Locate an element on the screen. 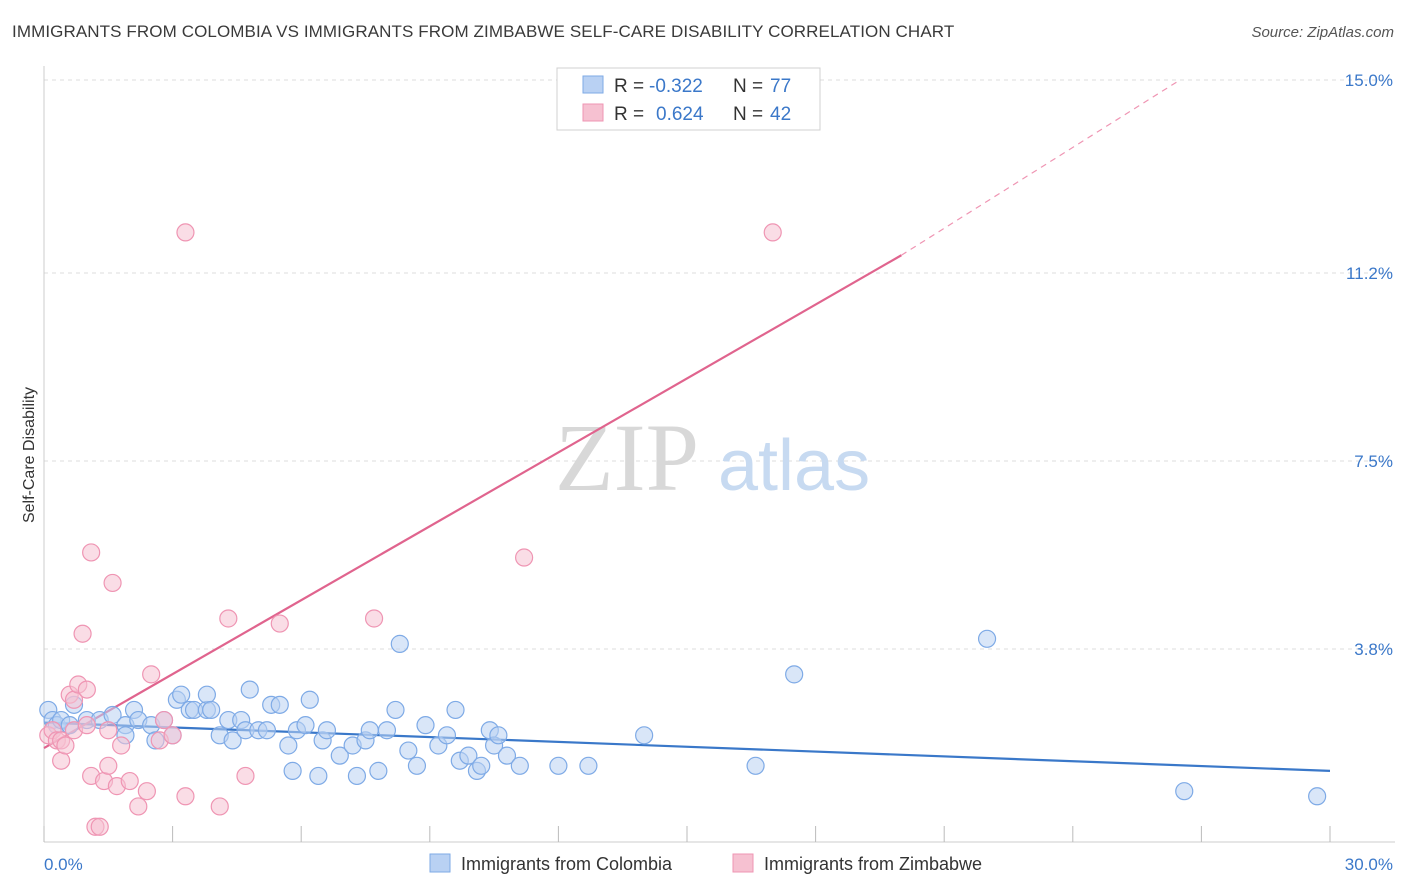 The image size is (1406, 892). legend-n-value-1: 77 is located at coordinates (780, 86).